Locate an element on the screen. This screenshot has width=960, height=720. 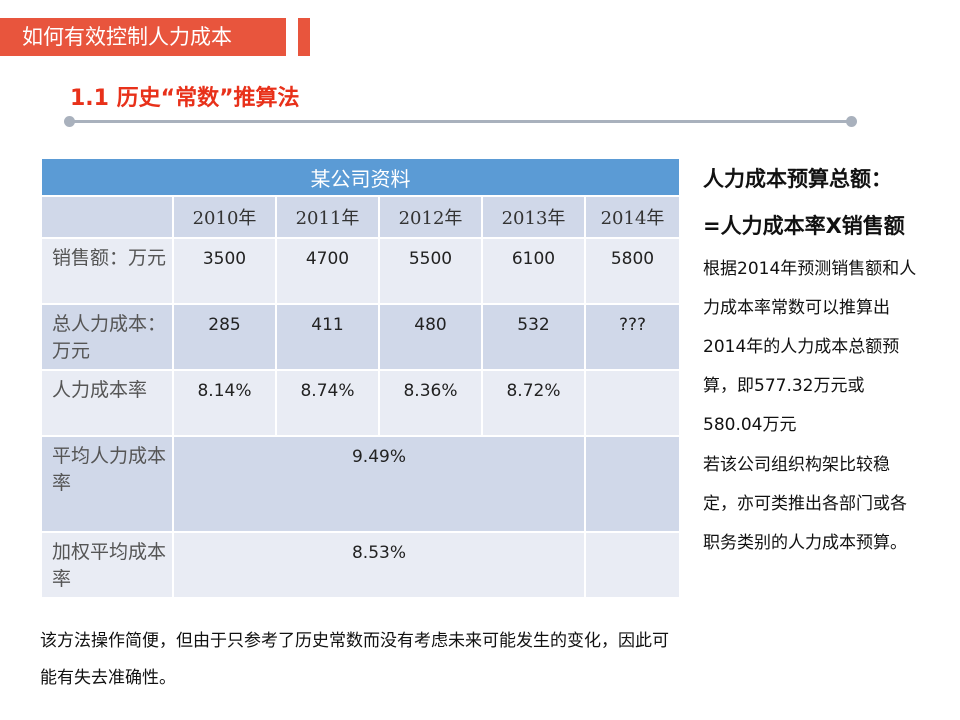
divider-dot-right is located at coordinates (851, 121).